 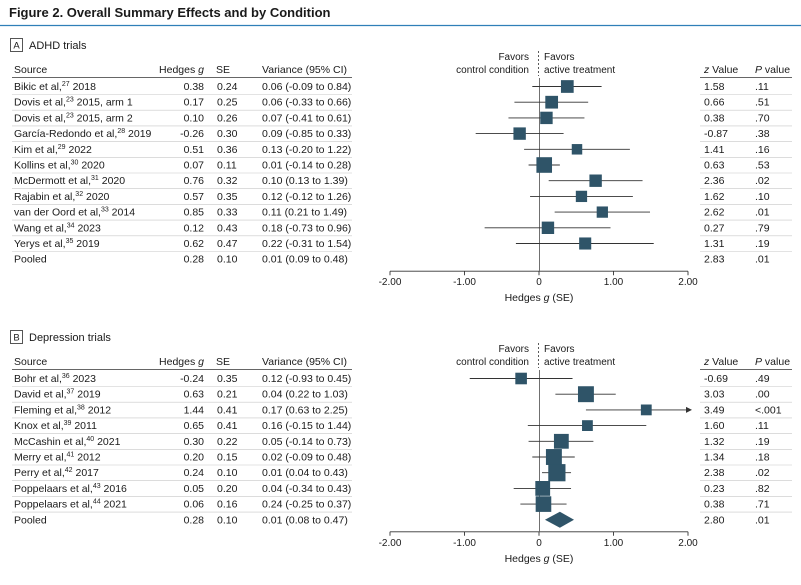 What do you see at coordinates (57, 395) in the screenshot?
I see `study-source: David et al,37 2019` at bounding box center [57, 395].